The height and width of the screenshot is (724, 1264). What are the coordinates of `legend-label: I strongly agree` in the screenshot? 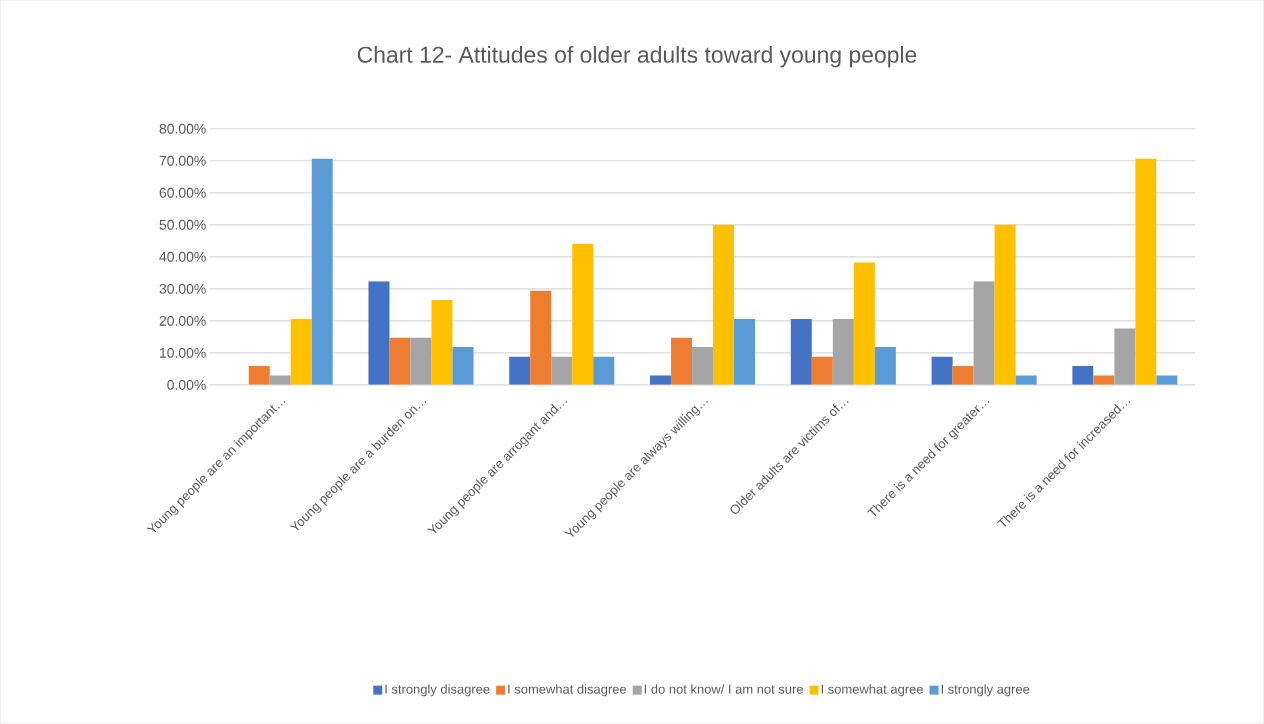 It's located at (985, 690).